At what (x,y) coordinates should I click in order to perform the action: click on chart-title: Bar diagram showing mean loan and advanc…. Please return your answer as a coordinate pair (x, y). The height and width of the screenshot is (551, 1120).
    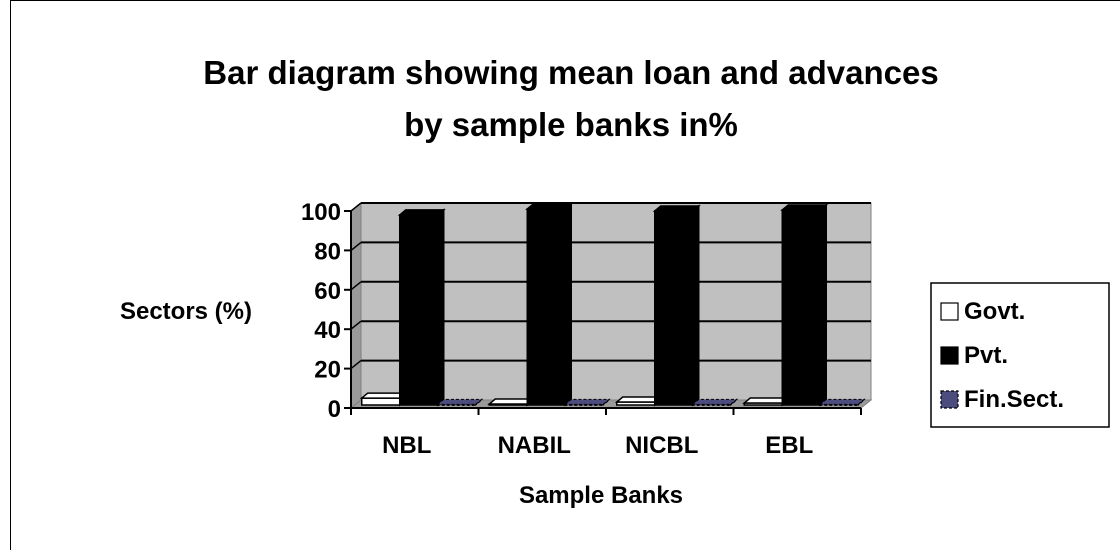
    Looking at the image, I should click on (570, 72).